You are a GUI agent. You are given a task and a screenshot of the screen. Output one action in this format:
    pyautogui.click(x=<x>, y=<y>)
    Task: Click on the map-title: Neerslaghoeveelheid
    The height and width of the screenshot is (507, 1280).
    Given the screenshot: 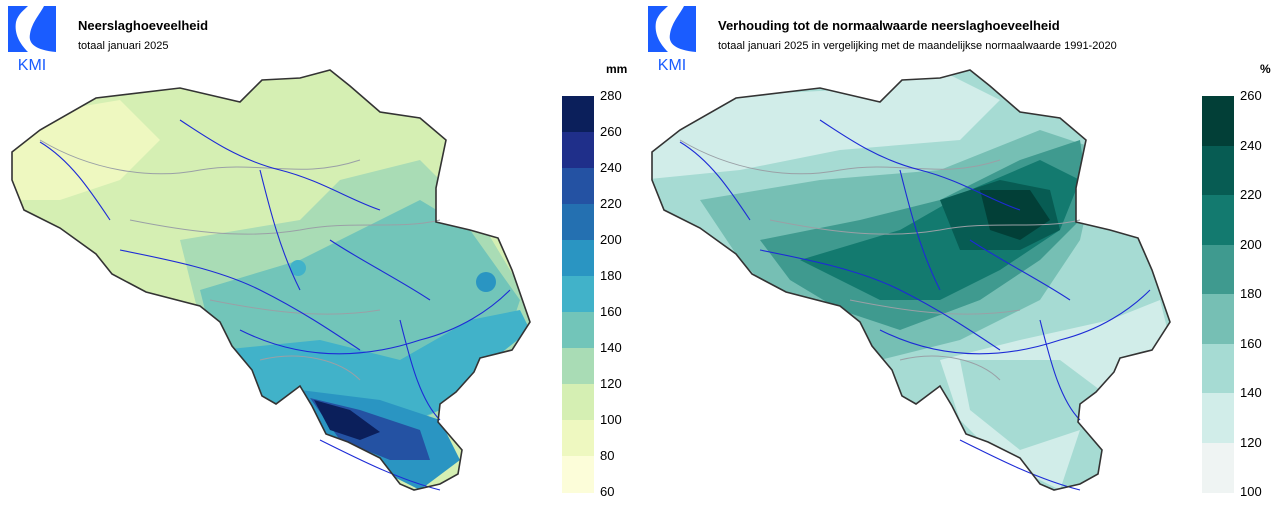 What is the action you would take?
    pyautogui.click(x=143, y=25)
    